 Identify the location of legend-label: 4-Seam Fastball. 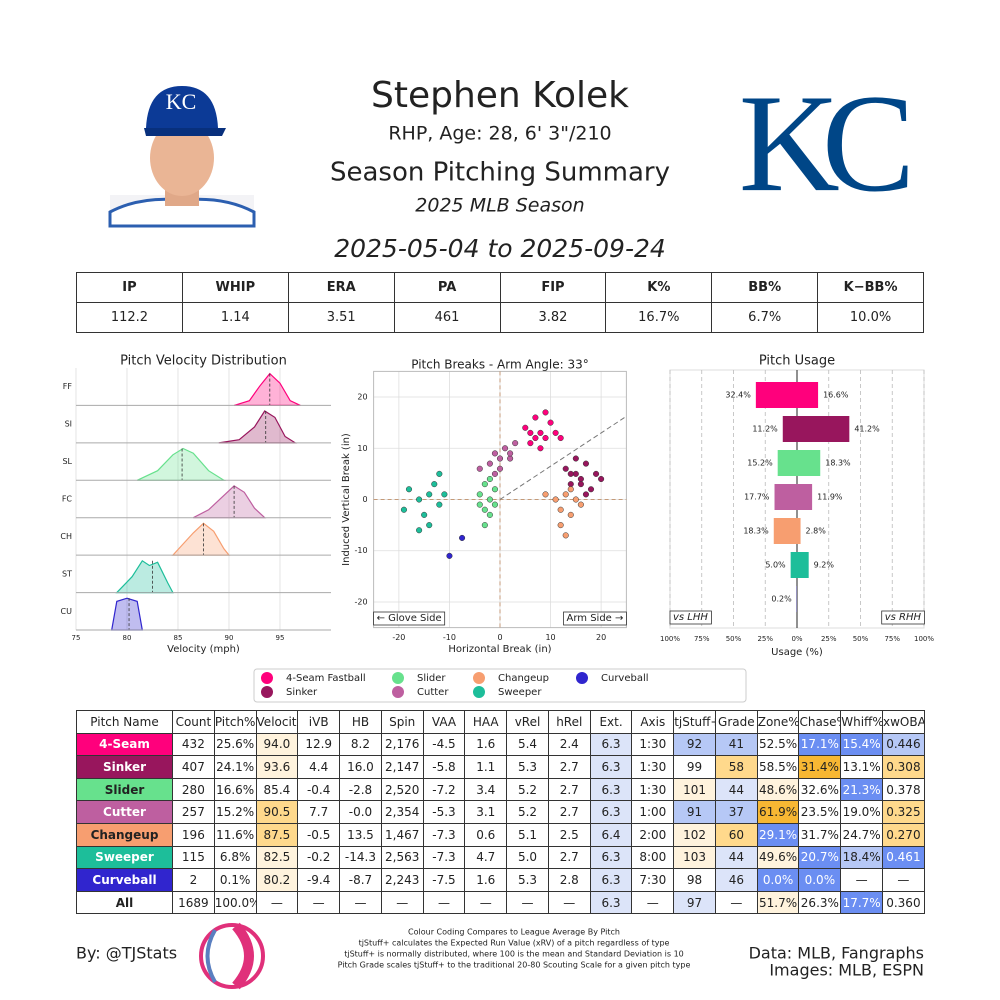
(326, 678).